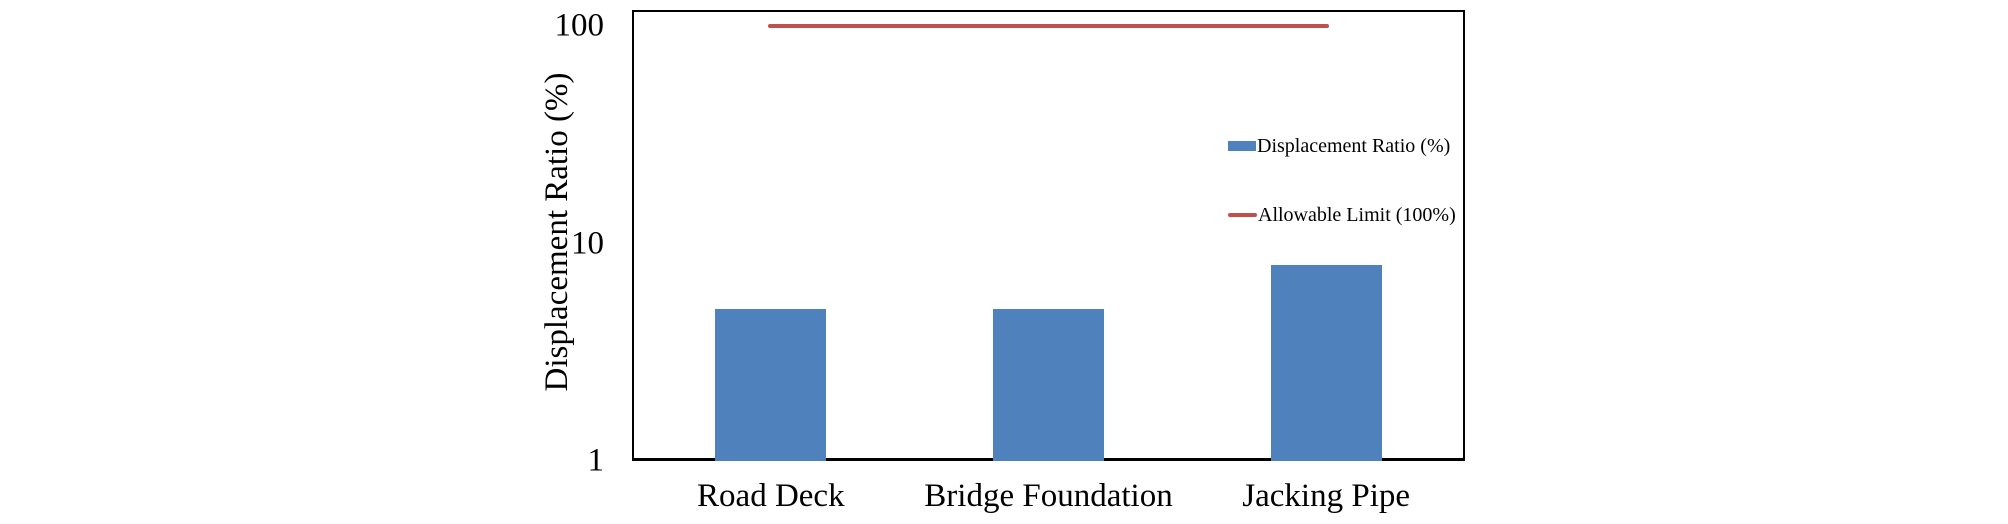 This screenshot has width=2008, height=524. I want to click on bar-swatch-icon, so click(1242, 146).